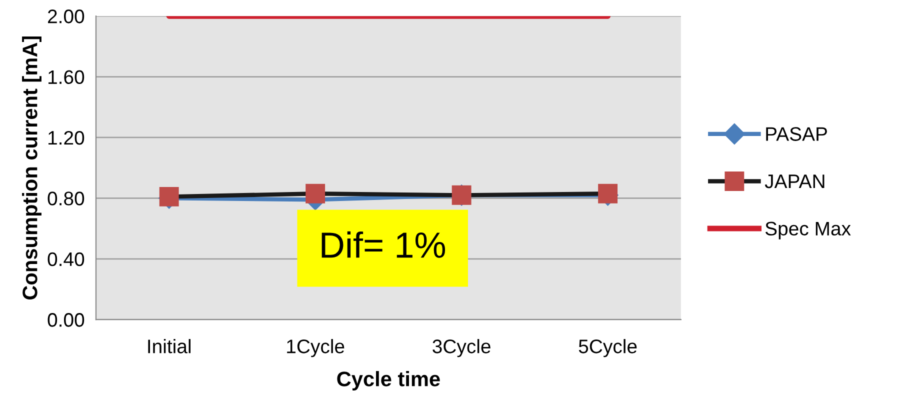  What do you see at coordinates (607, 348) in the screenshot?
I see `x-tick-label: 5Cycle` at bounding box center [607, 348].